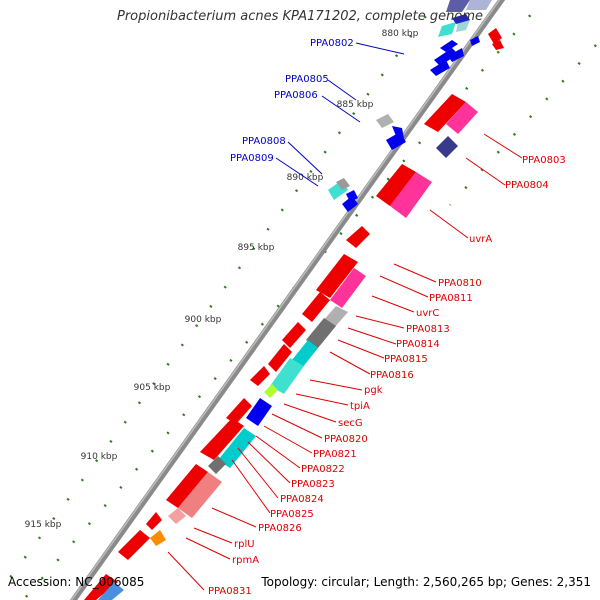  Describe the element at coordinates (203, 320) in the screenshot. I see `scale-label: 900 kbp` at that location.